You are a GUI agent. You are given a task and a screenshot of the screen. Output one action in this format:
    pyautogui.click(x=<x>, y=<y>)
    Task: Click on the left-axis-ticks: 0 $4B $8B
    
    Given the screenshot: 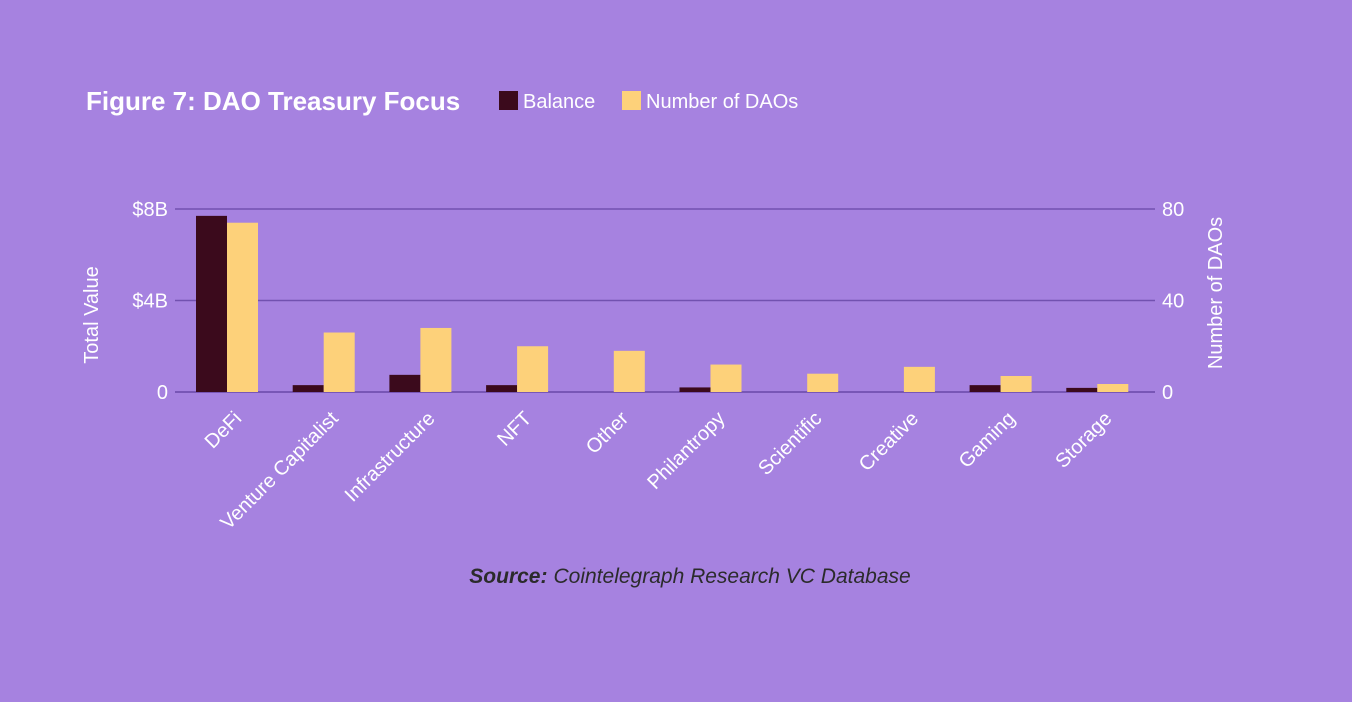 What is the action you would take?
    pyautogui.click(x=150, y=301)
    